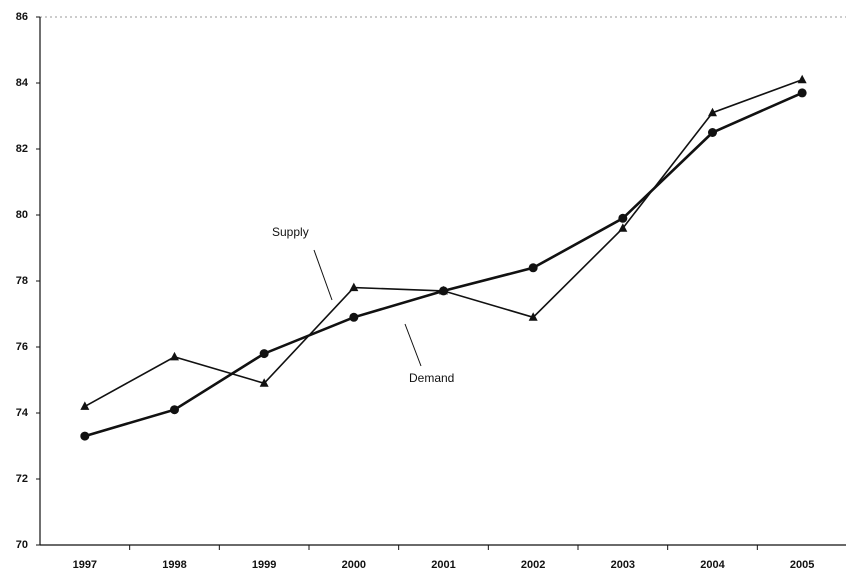 The height and width of the screenshot is (578, 847). I want to click on x-tick-label: 1999, so click(264, 565).